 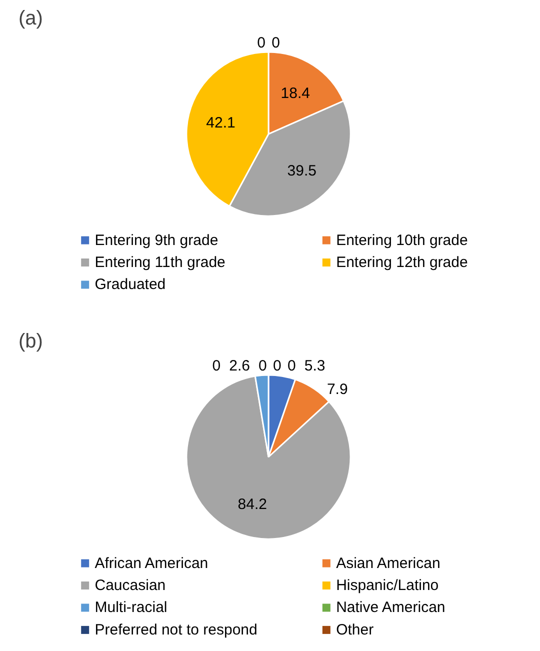 I want to click on chart-title: (b), so click(x=30, y=341).